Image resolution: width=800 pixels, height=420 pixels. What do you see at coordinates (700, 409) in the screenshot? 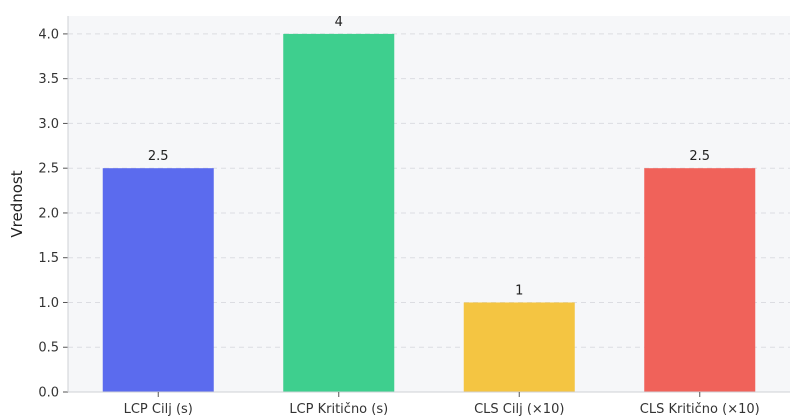
I see `x-tick-label: CLS Kritično (×10)` at bounding box center [700, 409].